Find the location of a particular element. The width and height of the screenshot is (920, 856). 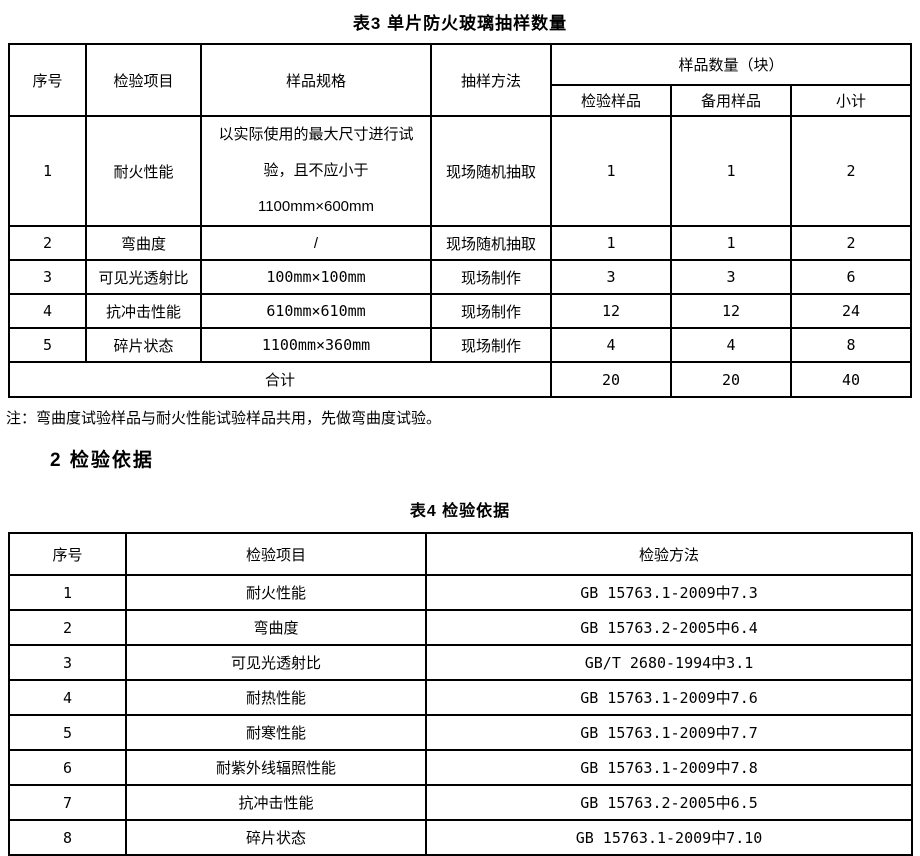

cell-spare: 4 is located at coordinates (731, 345).